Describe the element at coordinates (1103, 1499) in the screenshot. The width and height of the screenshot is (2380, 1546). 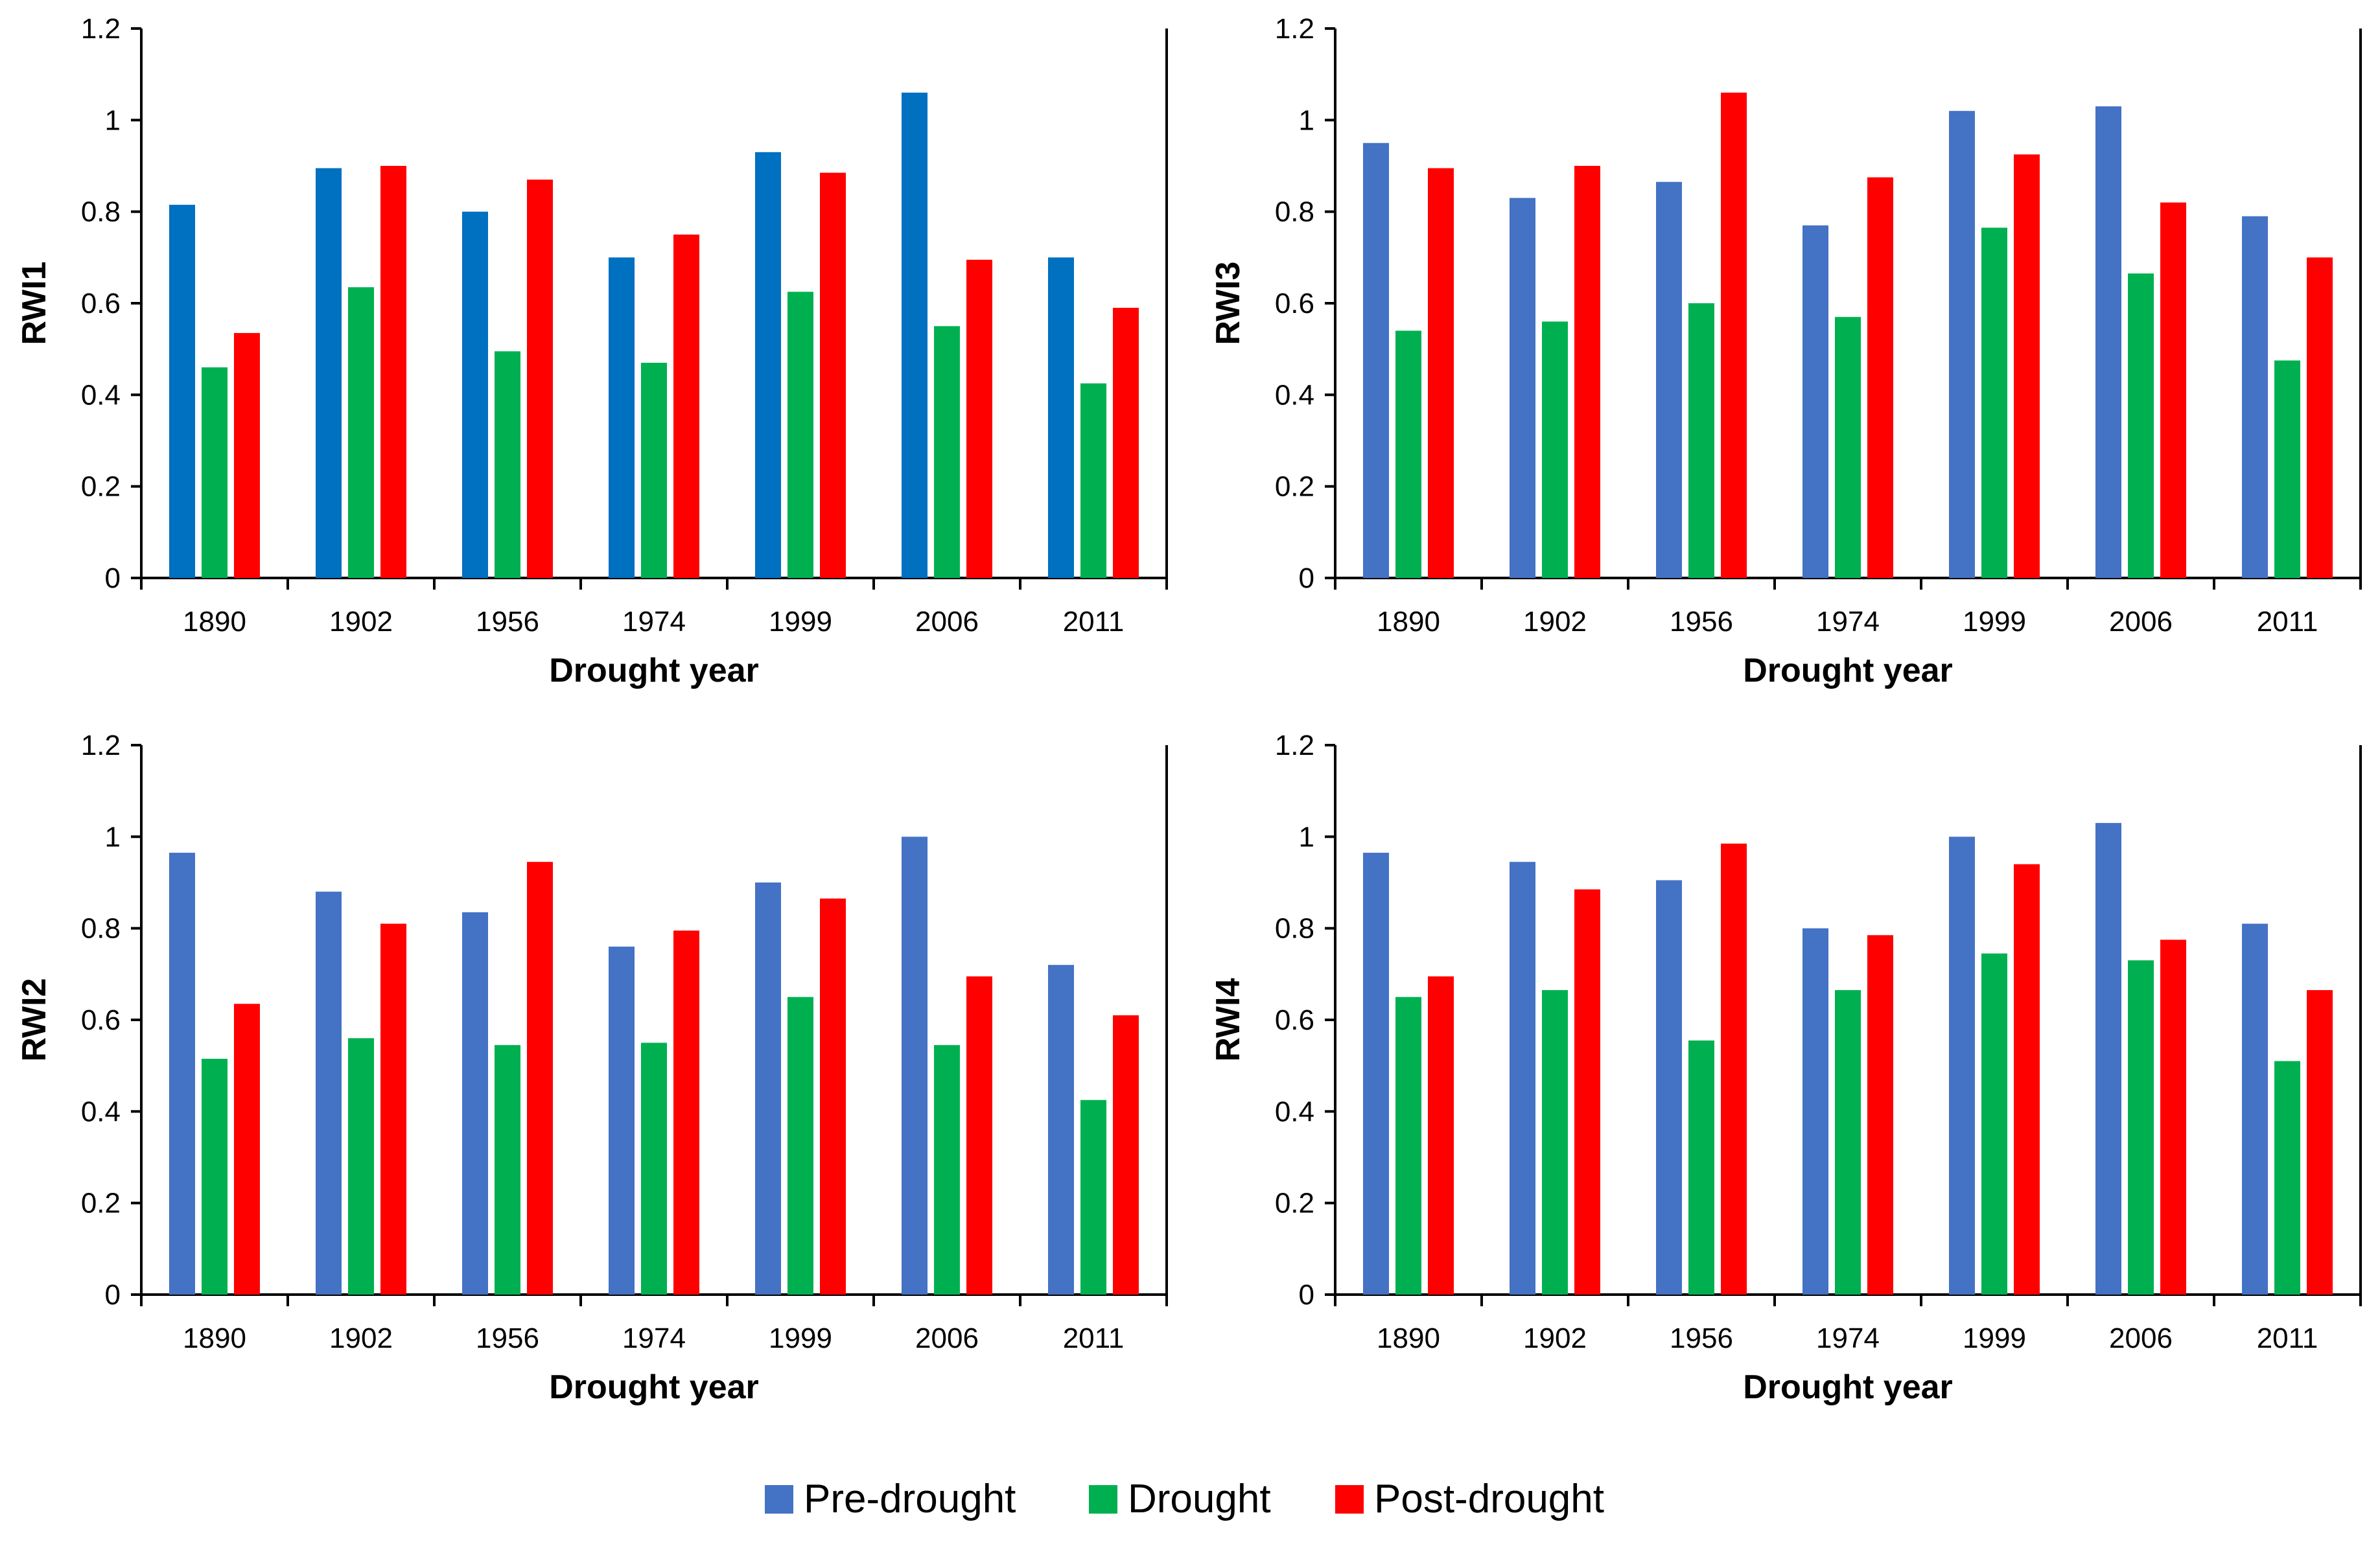
I see `legend-swatch-drought` at that location.